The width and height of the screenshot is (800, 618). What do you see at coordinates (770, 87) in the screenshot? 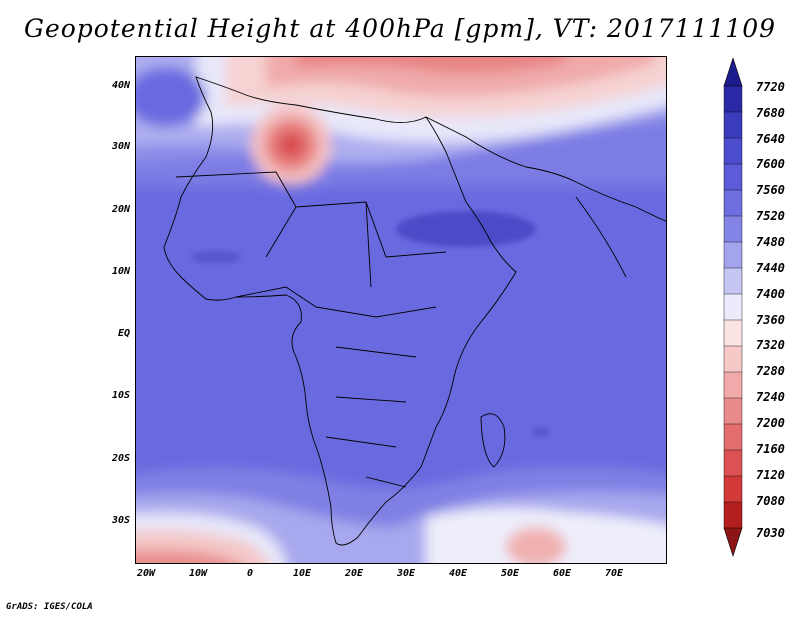
I see `colorbar-label-7720: 7720` at bounding box center [770, 87].